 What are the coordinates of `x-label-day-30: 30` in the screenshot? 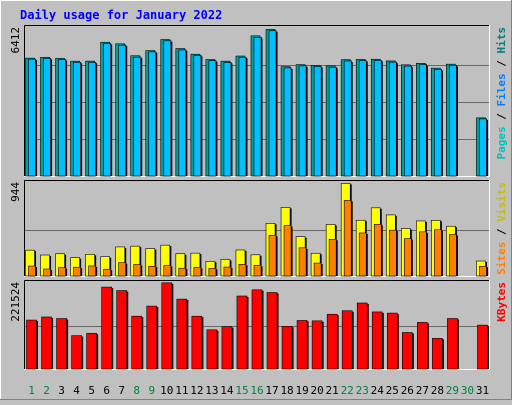 It's located at (467, 390).